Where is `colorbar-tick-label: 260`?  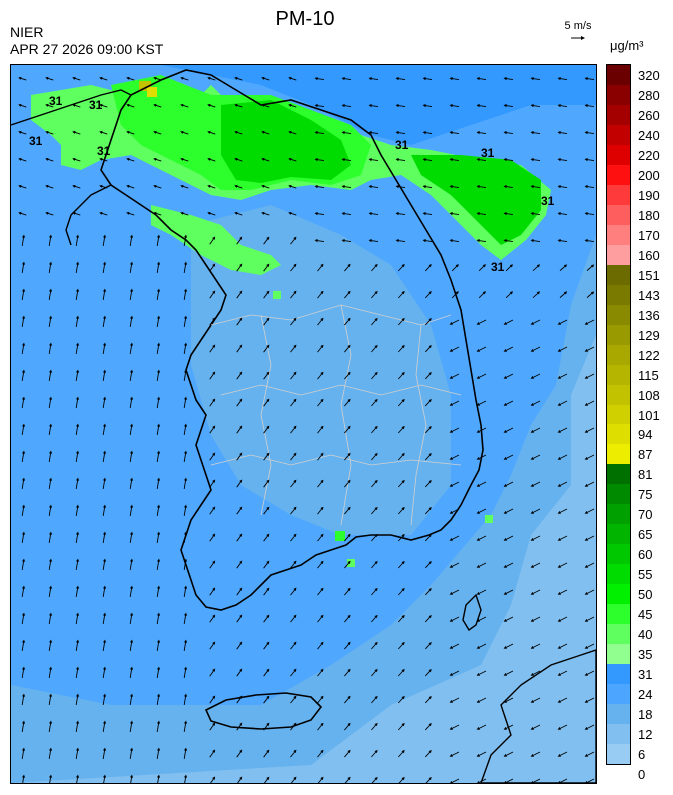
colorbar-tick-label: 260 is located at coordinates (649, 115).